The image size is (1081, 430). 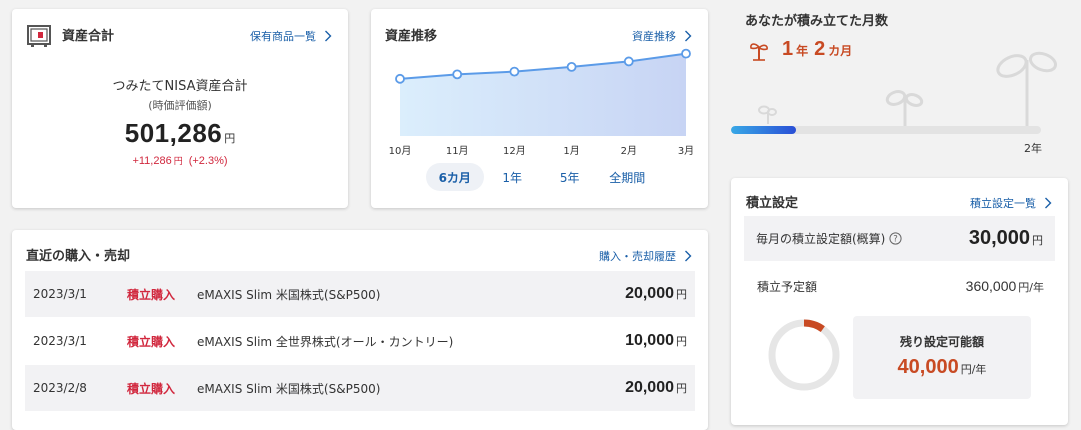 What do you see at coordinates (821, 239) in the screenshot?
I see `monthly-label: 毎月の積立設定額(概算)` at bounding box center [821, 239].